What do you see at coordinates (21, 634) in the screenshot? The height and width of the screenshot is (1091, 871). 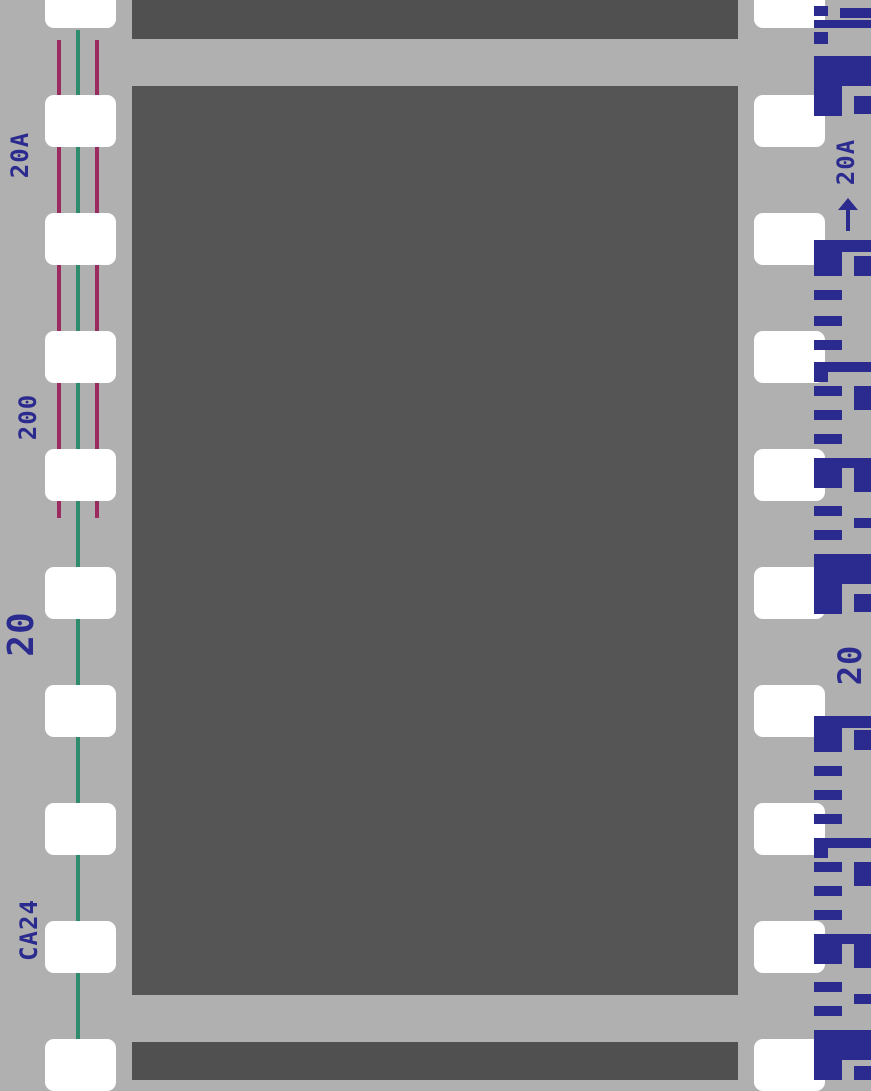 I see `edge-marking-left: 20` at bounding box center [21, 634].